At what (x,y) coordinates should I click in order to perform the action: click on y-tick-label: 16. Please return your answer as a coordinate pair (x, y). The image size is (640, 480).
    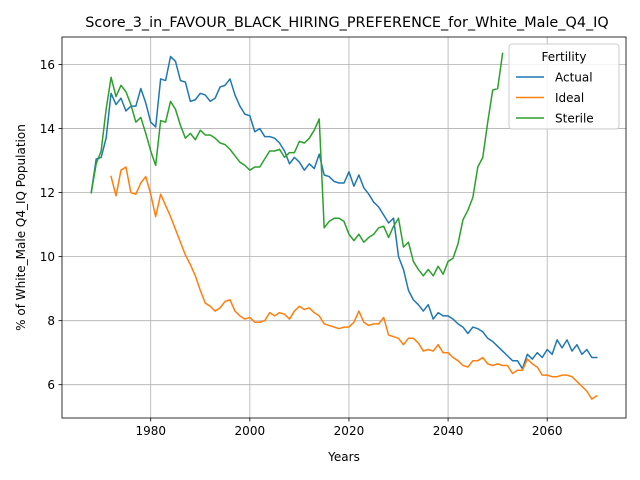
    Looking at the image, I should click on (47, 65).